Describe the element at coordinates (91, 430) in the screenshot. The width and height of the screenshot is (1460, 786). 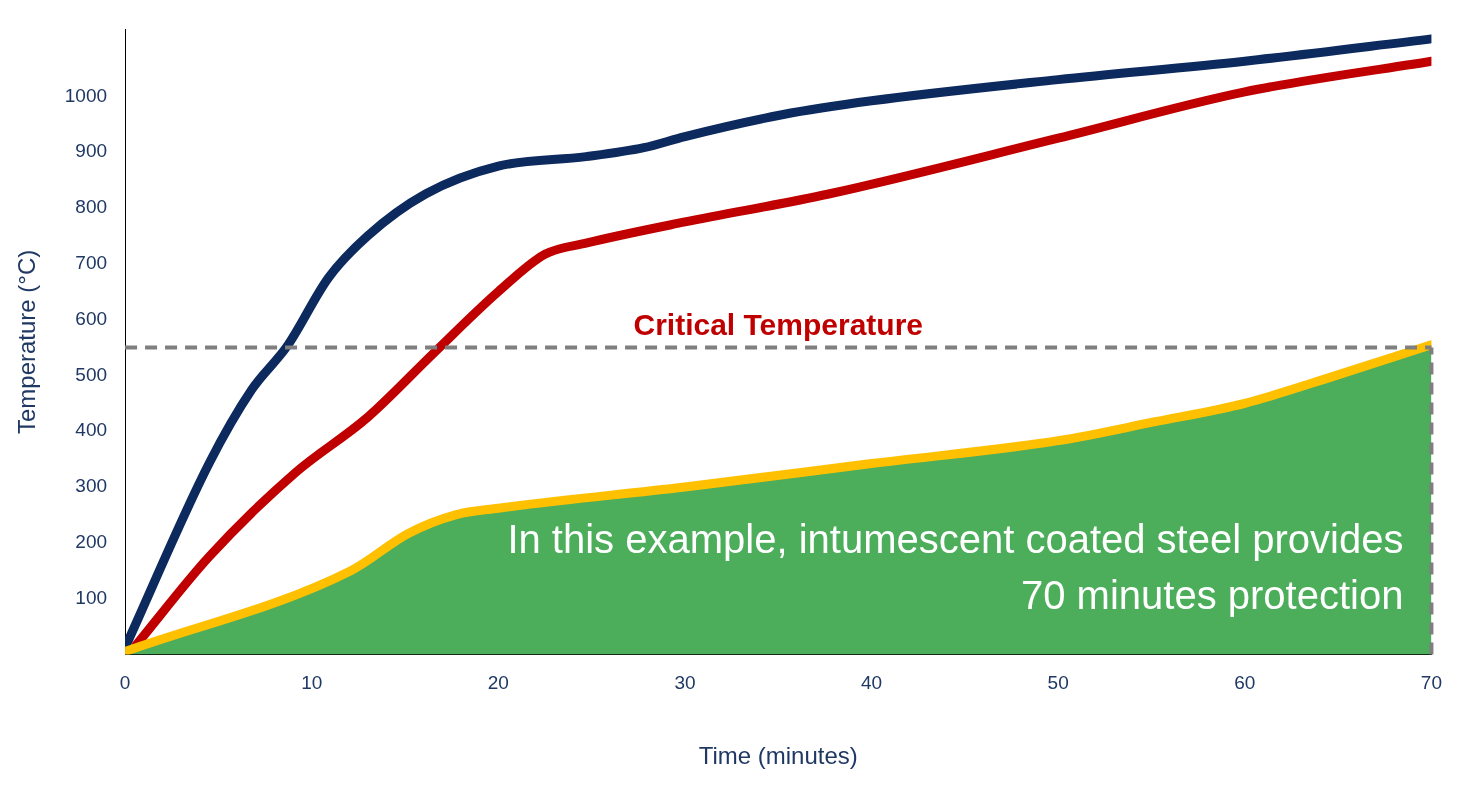
I see `y-tick-label: 400` at that location.